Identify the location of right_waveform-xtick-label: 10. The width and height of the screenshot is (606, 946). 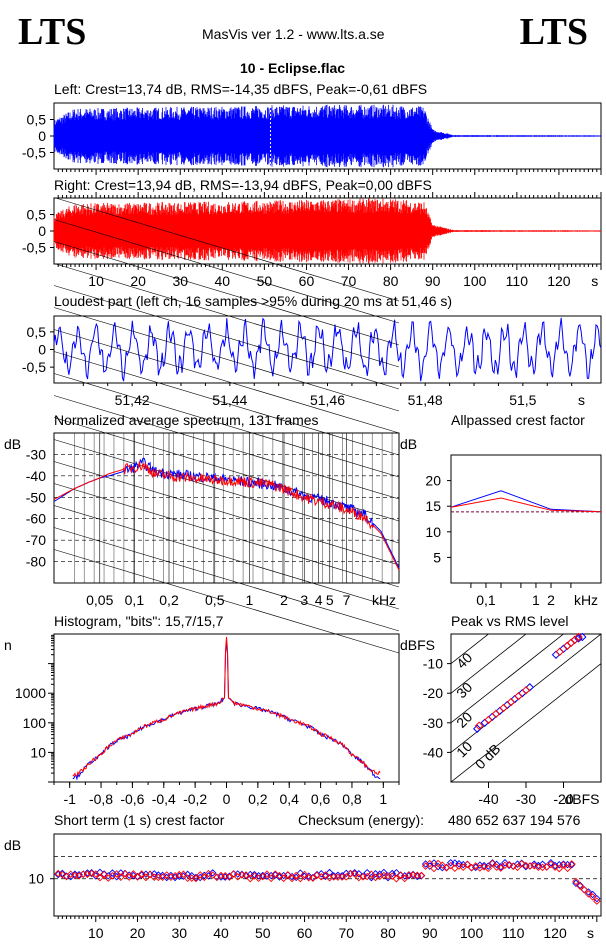
(96, 281).